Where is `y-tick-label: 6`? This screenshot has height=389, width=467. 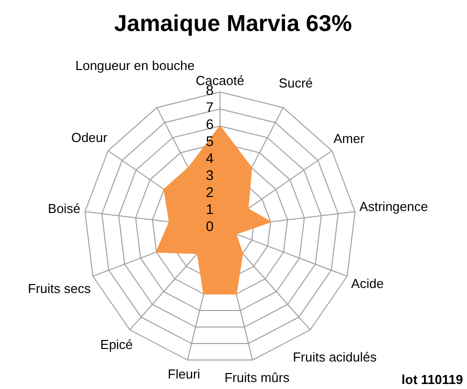 y-tick-label: 6 is located at coordinates (210, 124).